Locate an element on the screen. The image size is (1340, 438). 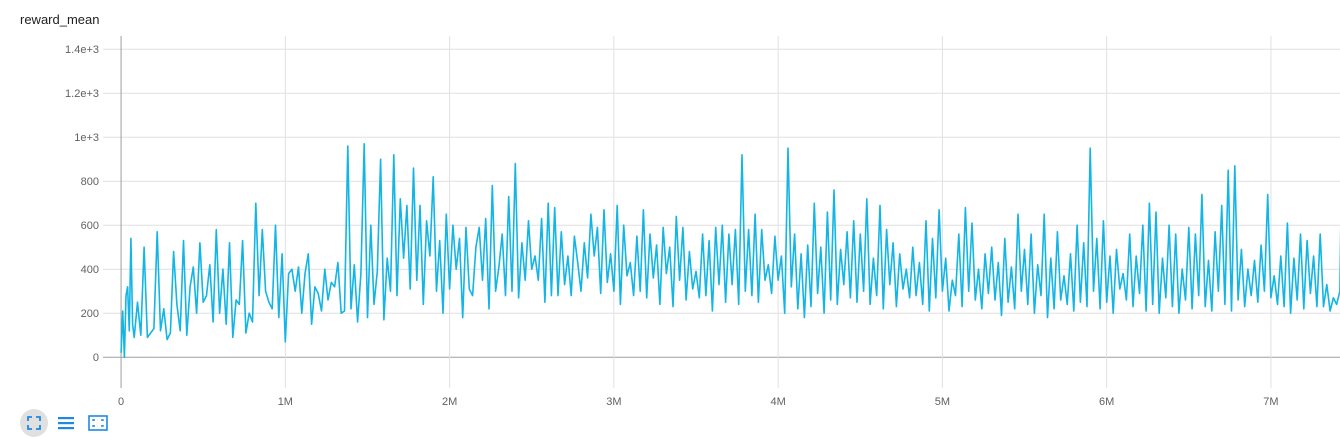
x-tick-label: 6M is located at coordinates (1106, 402).